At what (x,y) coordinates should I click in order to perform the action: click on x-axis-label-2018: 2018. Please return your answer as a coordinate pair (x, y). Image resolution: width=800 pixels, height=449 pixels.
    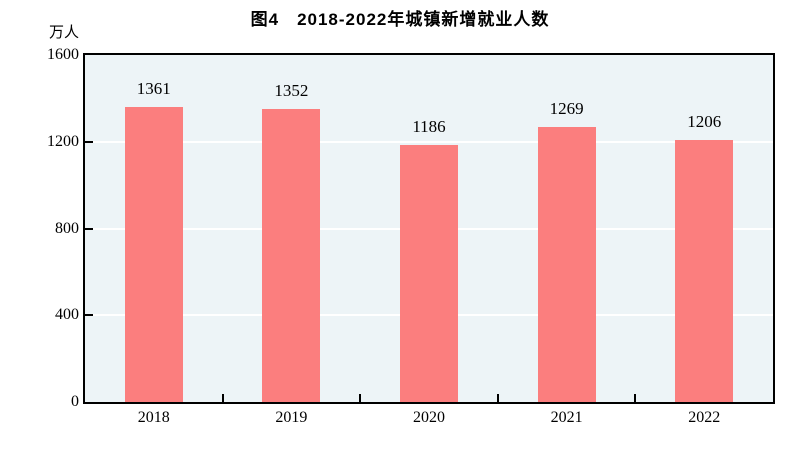
    Looking at the image, I should click on (153, 417).